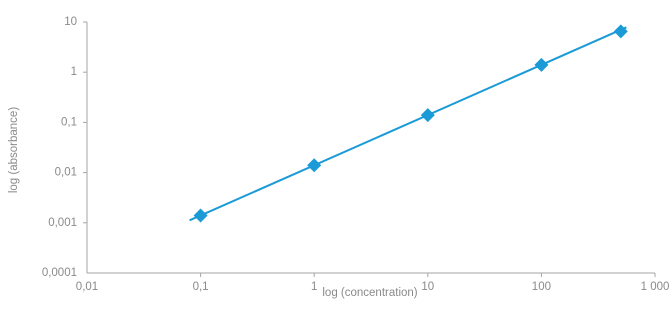 The image size is (671, 329). What do you see at coordinates (369, 293) in the screenshot?
I see `x-axis-label: log (concentration)` at bounding box center [369, 293].